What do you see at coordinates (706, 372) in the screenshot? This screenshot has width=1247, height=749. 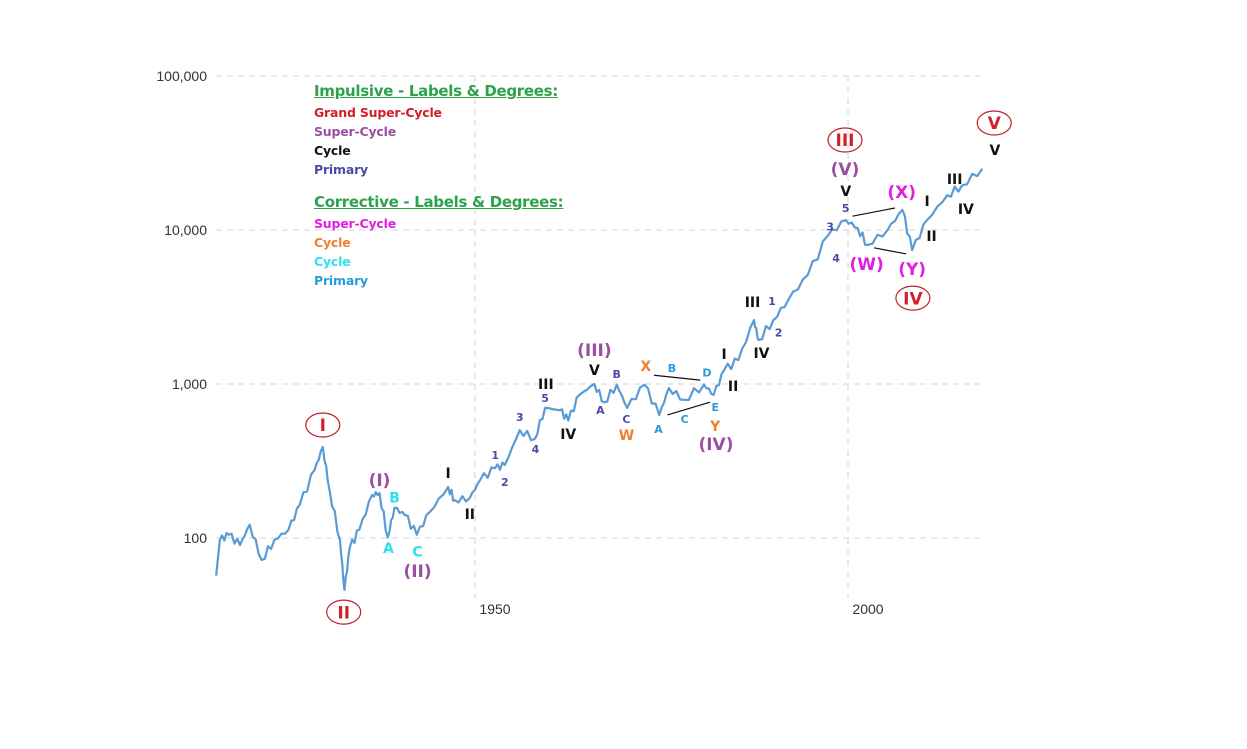 I see `wave-label: D` at bounding box center [706, 372].